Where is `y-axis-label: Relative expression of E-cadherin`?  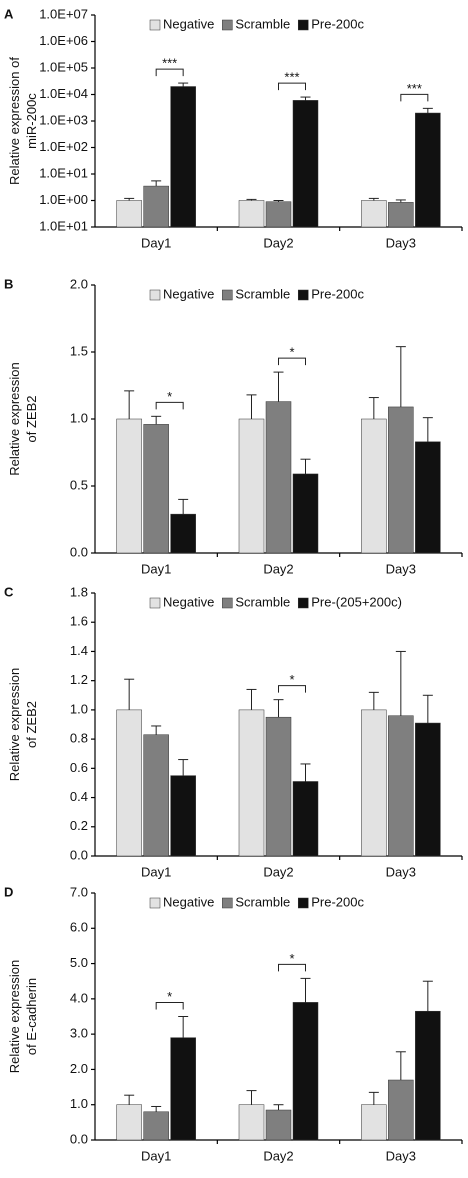
y-axis-label: Relative expression of E-cadherin is located at coordinates (23, 1016).